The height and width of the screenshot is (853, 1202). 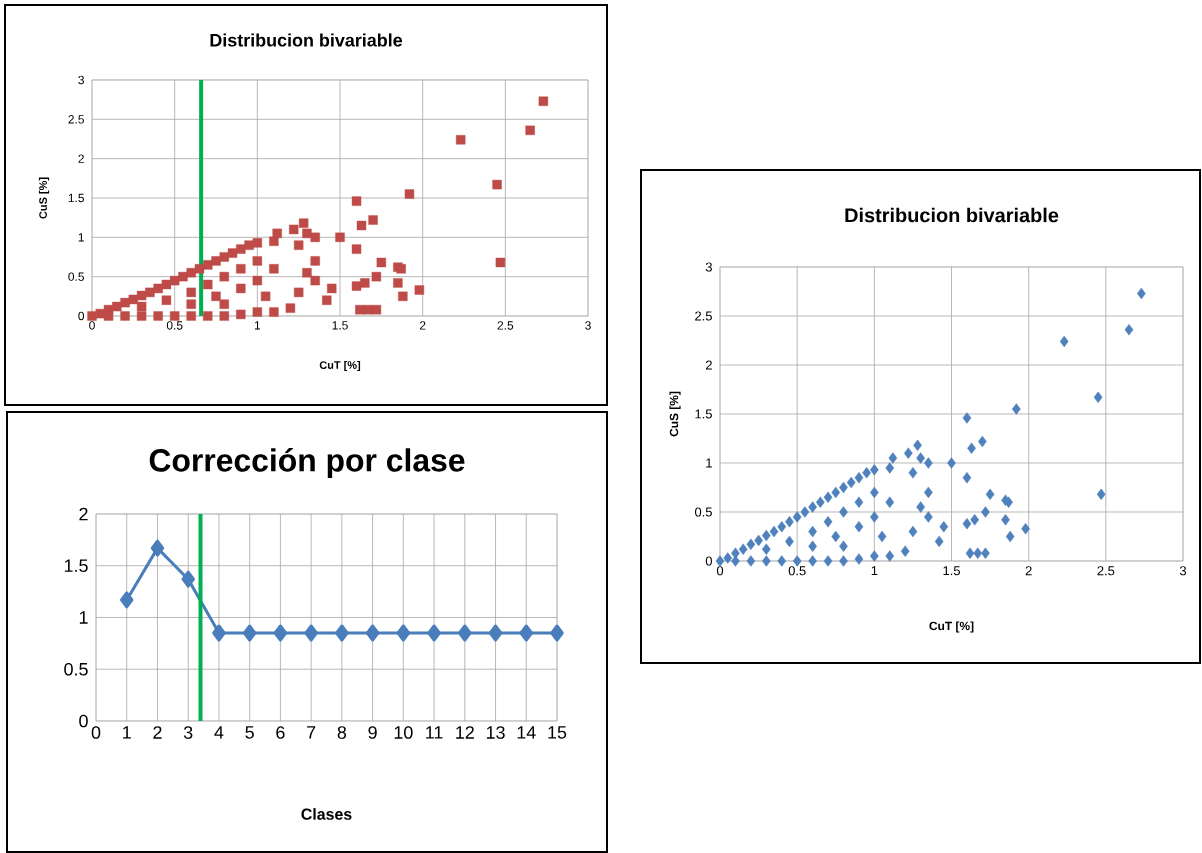 I want to click on x-tick-label: 9, so click(x=372, y=732).